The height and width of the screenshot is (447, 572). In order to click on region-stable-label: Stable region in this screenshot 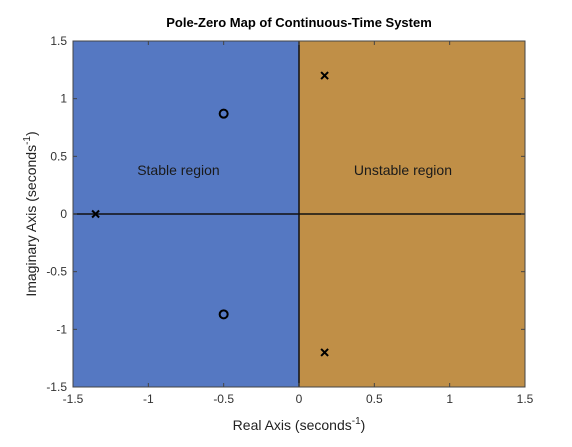, I will do `click(178, 170)`.